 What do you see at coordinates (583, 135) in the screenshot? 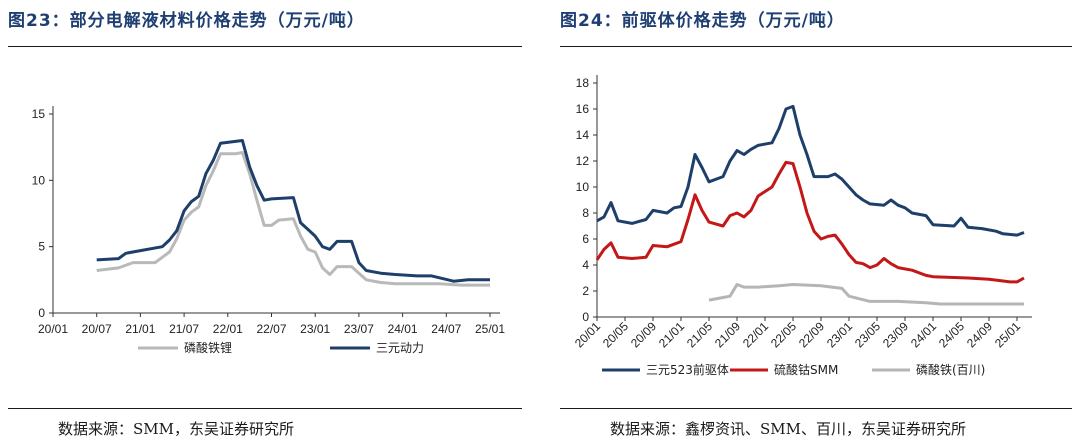
I see `y-tick-label: 14` at bounding box center [583, 135].